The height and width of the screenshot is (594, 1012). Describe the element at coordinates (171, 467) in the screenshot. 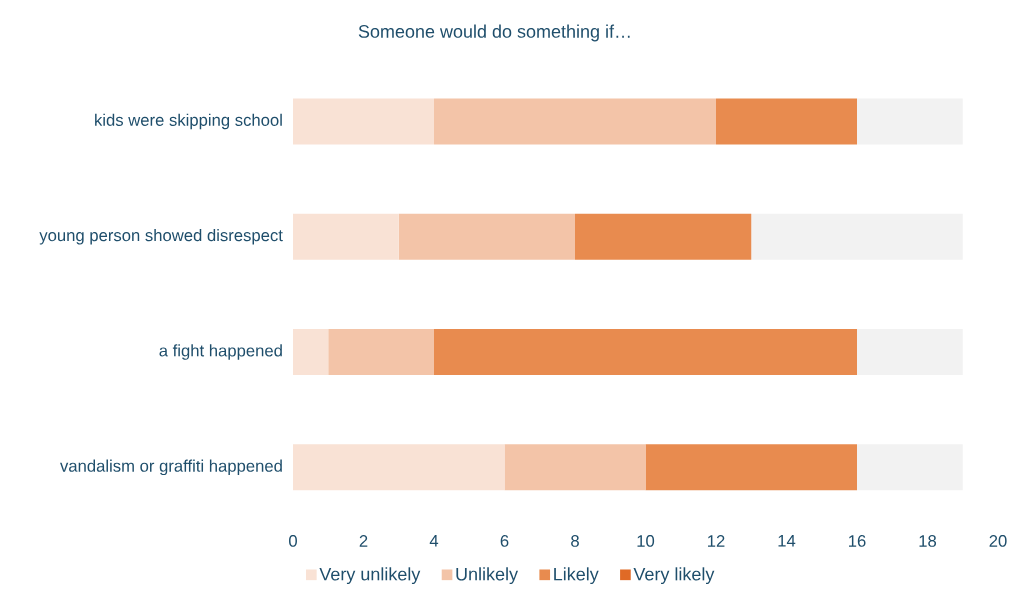

I see `y-tick-label: vandalism or graffiti happened` at that location.